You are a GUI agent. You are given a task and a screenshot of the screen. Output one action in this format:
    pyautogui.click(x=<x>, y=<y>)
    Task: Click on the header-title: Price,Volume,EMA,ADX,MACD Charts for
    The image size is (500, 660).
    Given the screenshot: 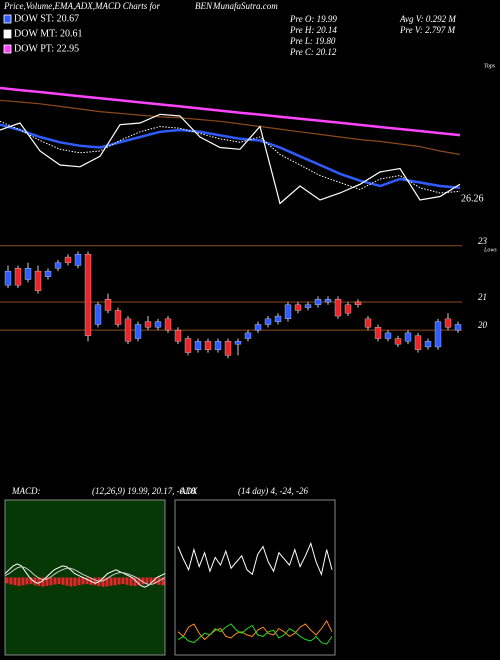 What is the action you would take?
    pyautogui.click(x=81, y=6)
    